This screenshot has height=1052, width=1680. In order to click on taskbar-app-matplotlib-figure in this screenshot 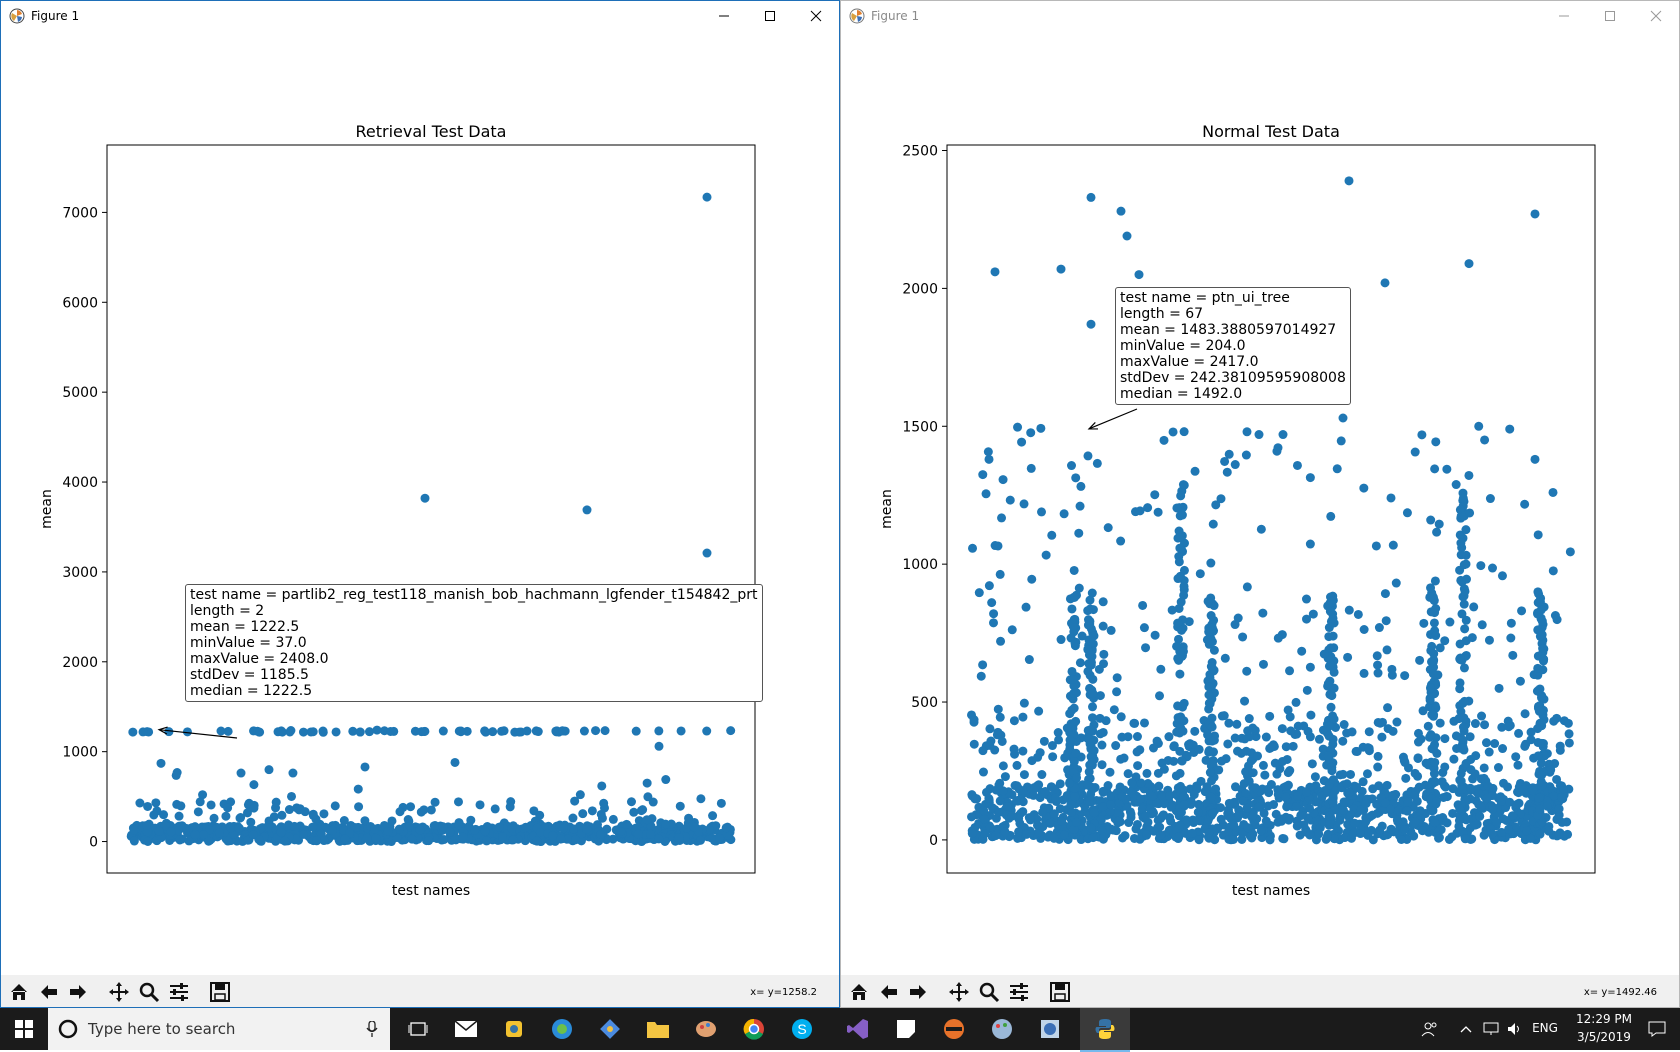, I will do `click(1050, 1029)`.